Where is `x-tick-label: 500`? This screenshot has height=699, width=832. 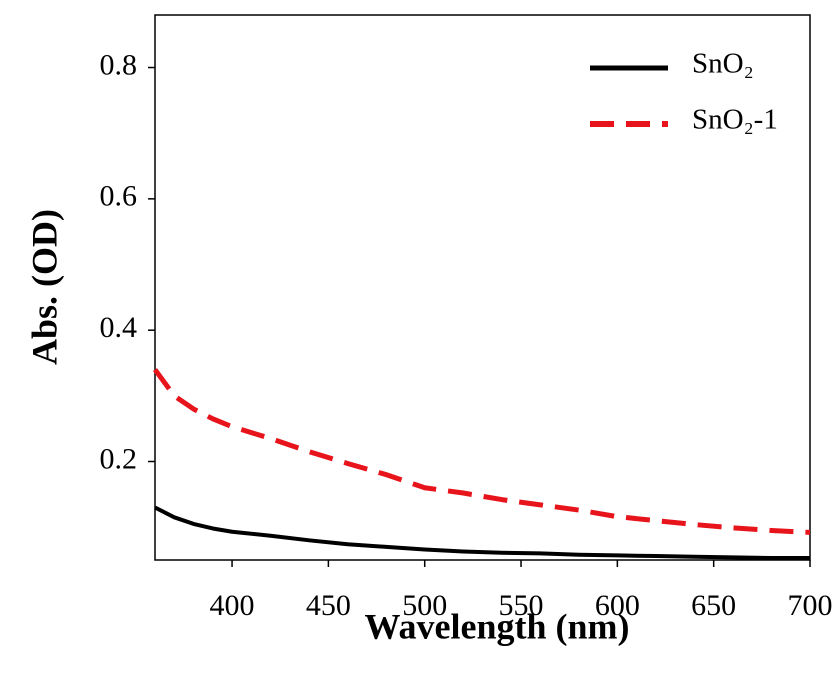
x-tick-label: 500 is located at coordinates (424, 605).